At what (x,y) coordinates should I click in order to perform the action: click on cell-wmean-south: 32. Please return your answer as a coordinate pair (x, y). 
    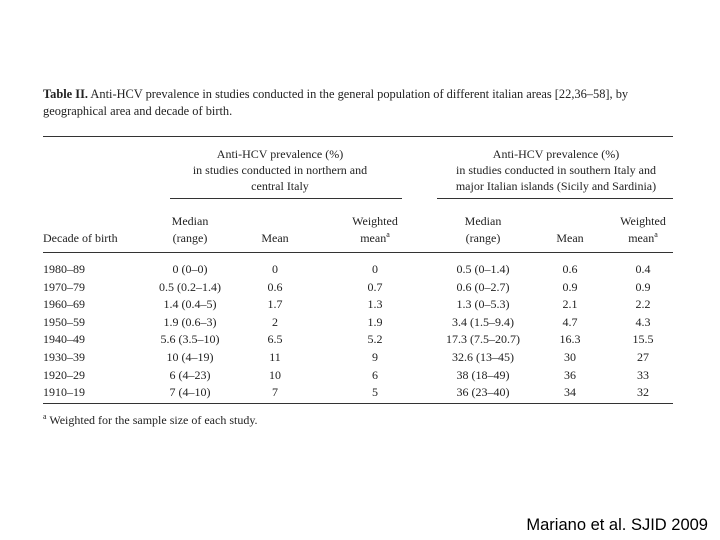
    Looking at the image, I should click on (643, 392).